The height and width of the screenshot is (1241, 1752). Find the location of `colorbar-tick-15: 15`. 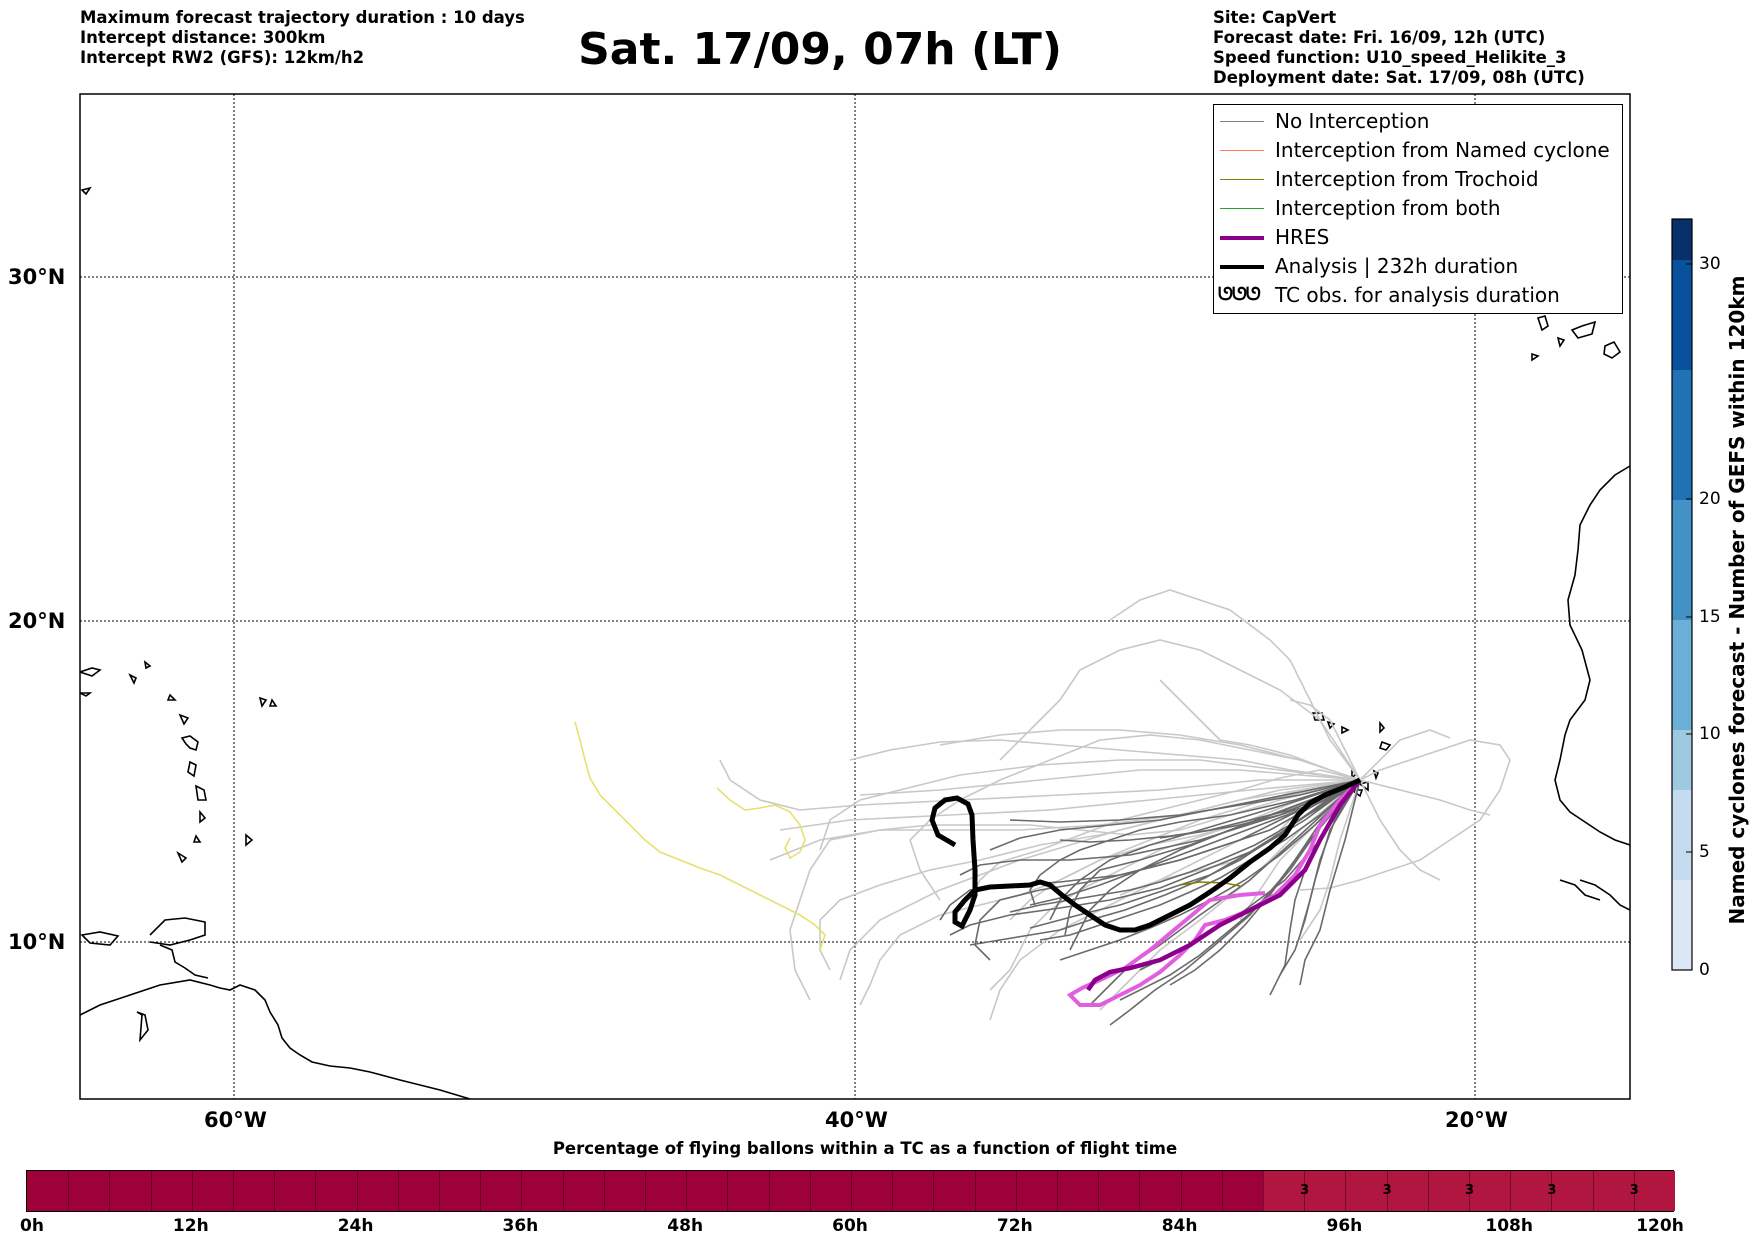

colorbar-tick-15: 15 is located at coordinates (1710, 617).